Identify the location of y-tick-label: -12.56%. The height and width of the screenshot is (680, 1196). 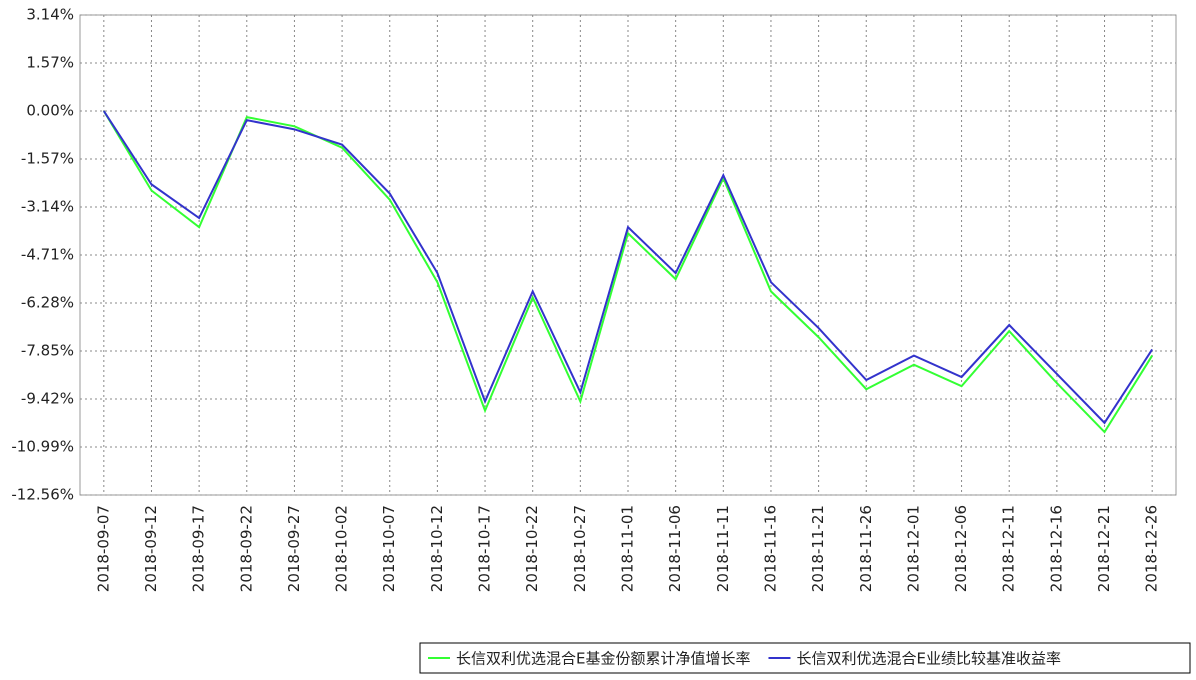
(42, 495).